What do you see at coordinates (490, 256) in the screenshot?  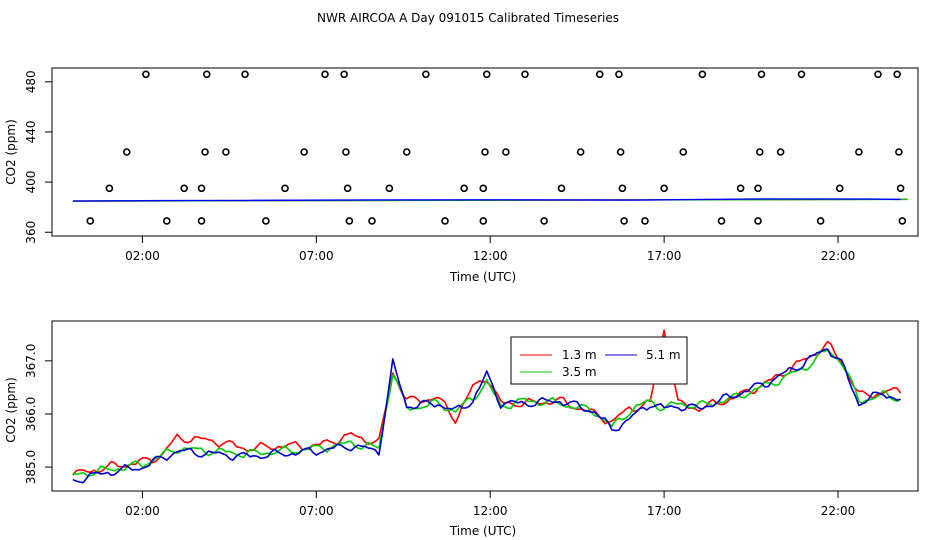 I see `top-x-tick-label: 12:00` at bounding box center [490, 256].